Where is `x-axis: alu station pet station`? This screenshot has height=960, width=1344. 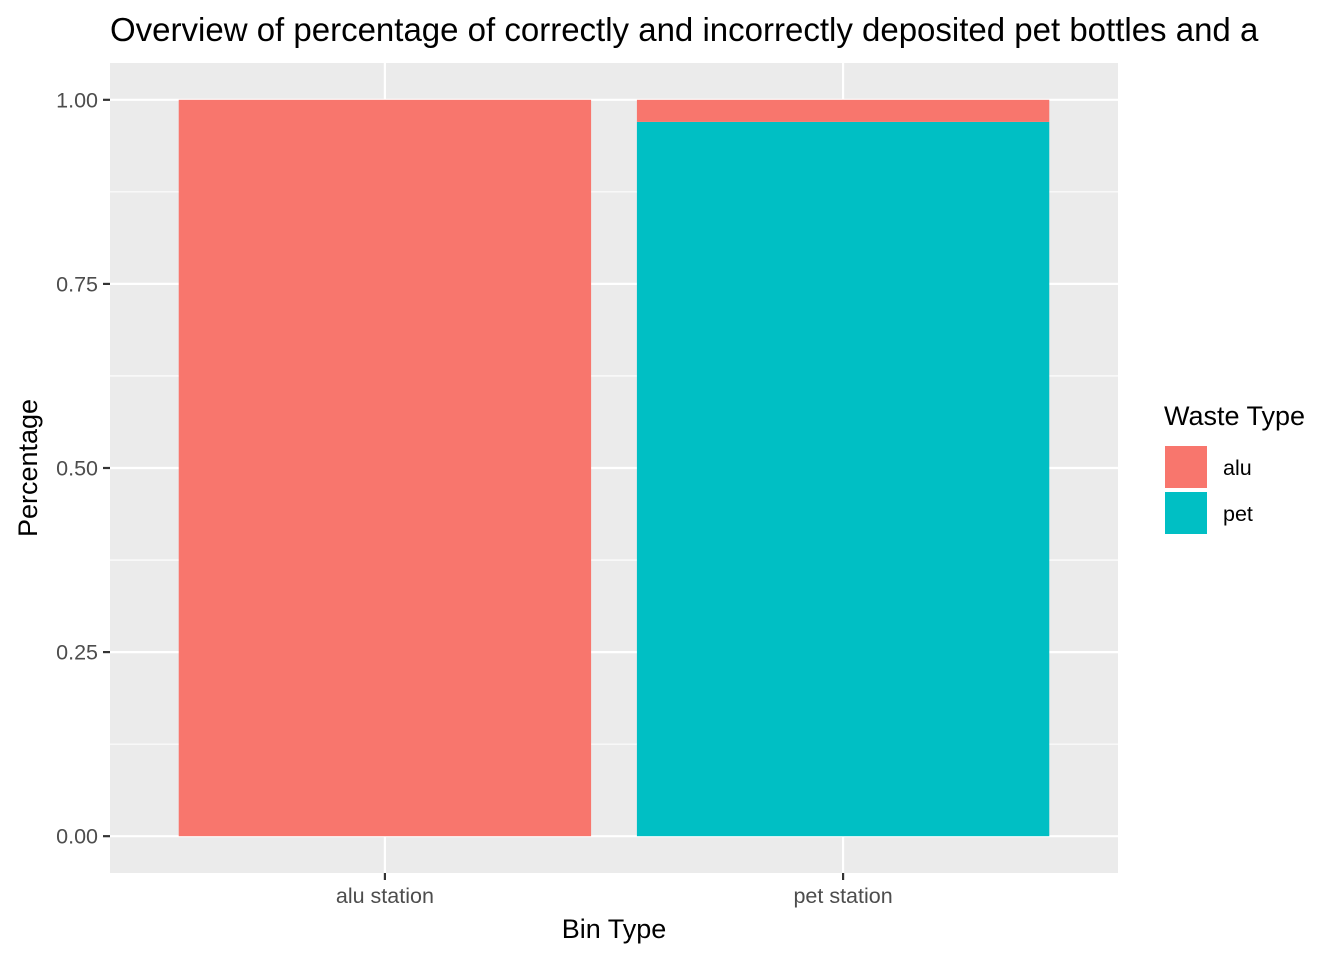 x-axis: alu station pet station is located at coordinates (614, 890).